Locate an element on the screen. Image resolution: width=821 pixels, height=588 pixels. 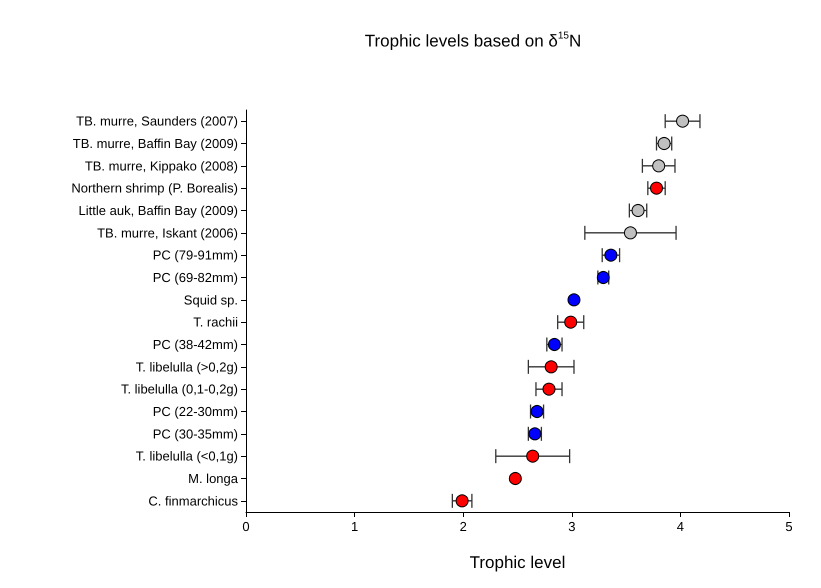
x-tick-label: 2 is located at coordinates (463, 526).